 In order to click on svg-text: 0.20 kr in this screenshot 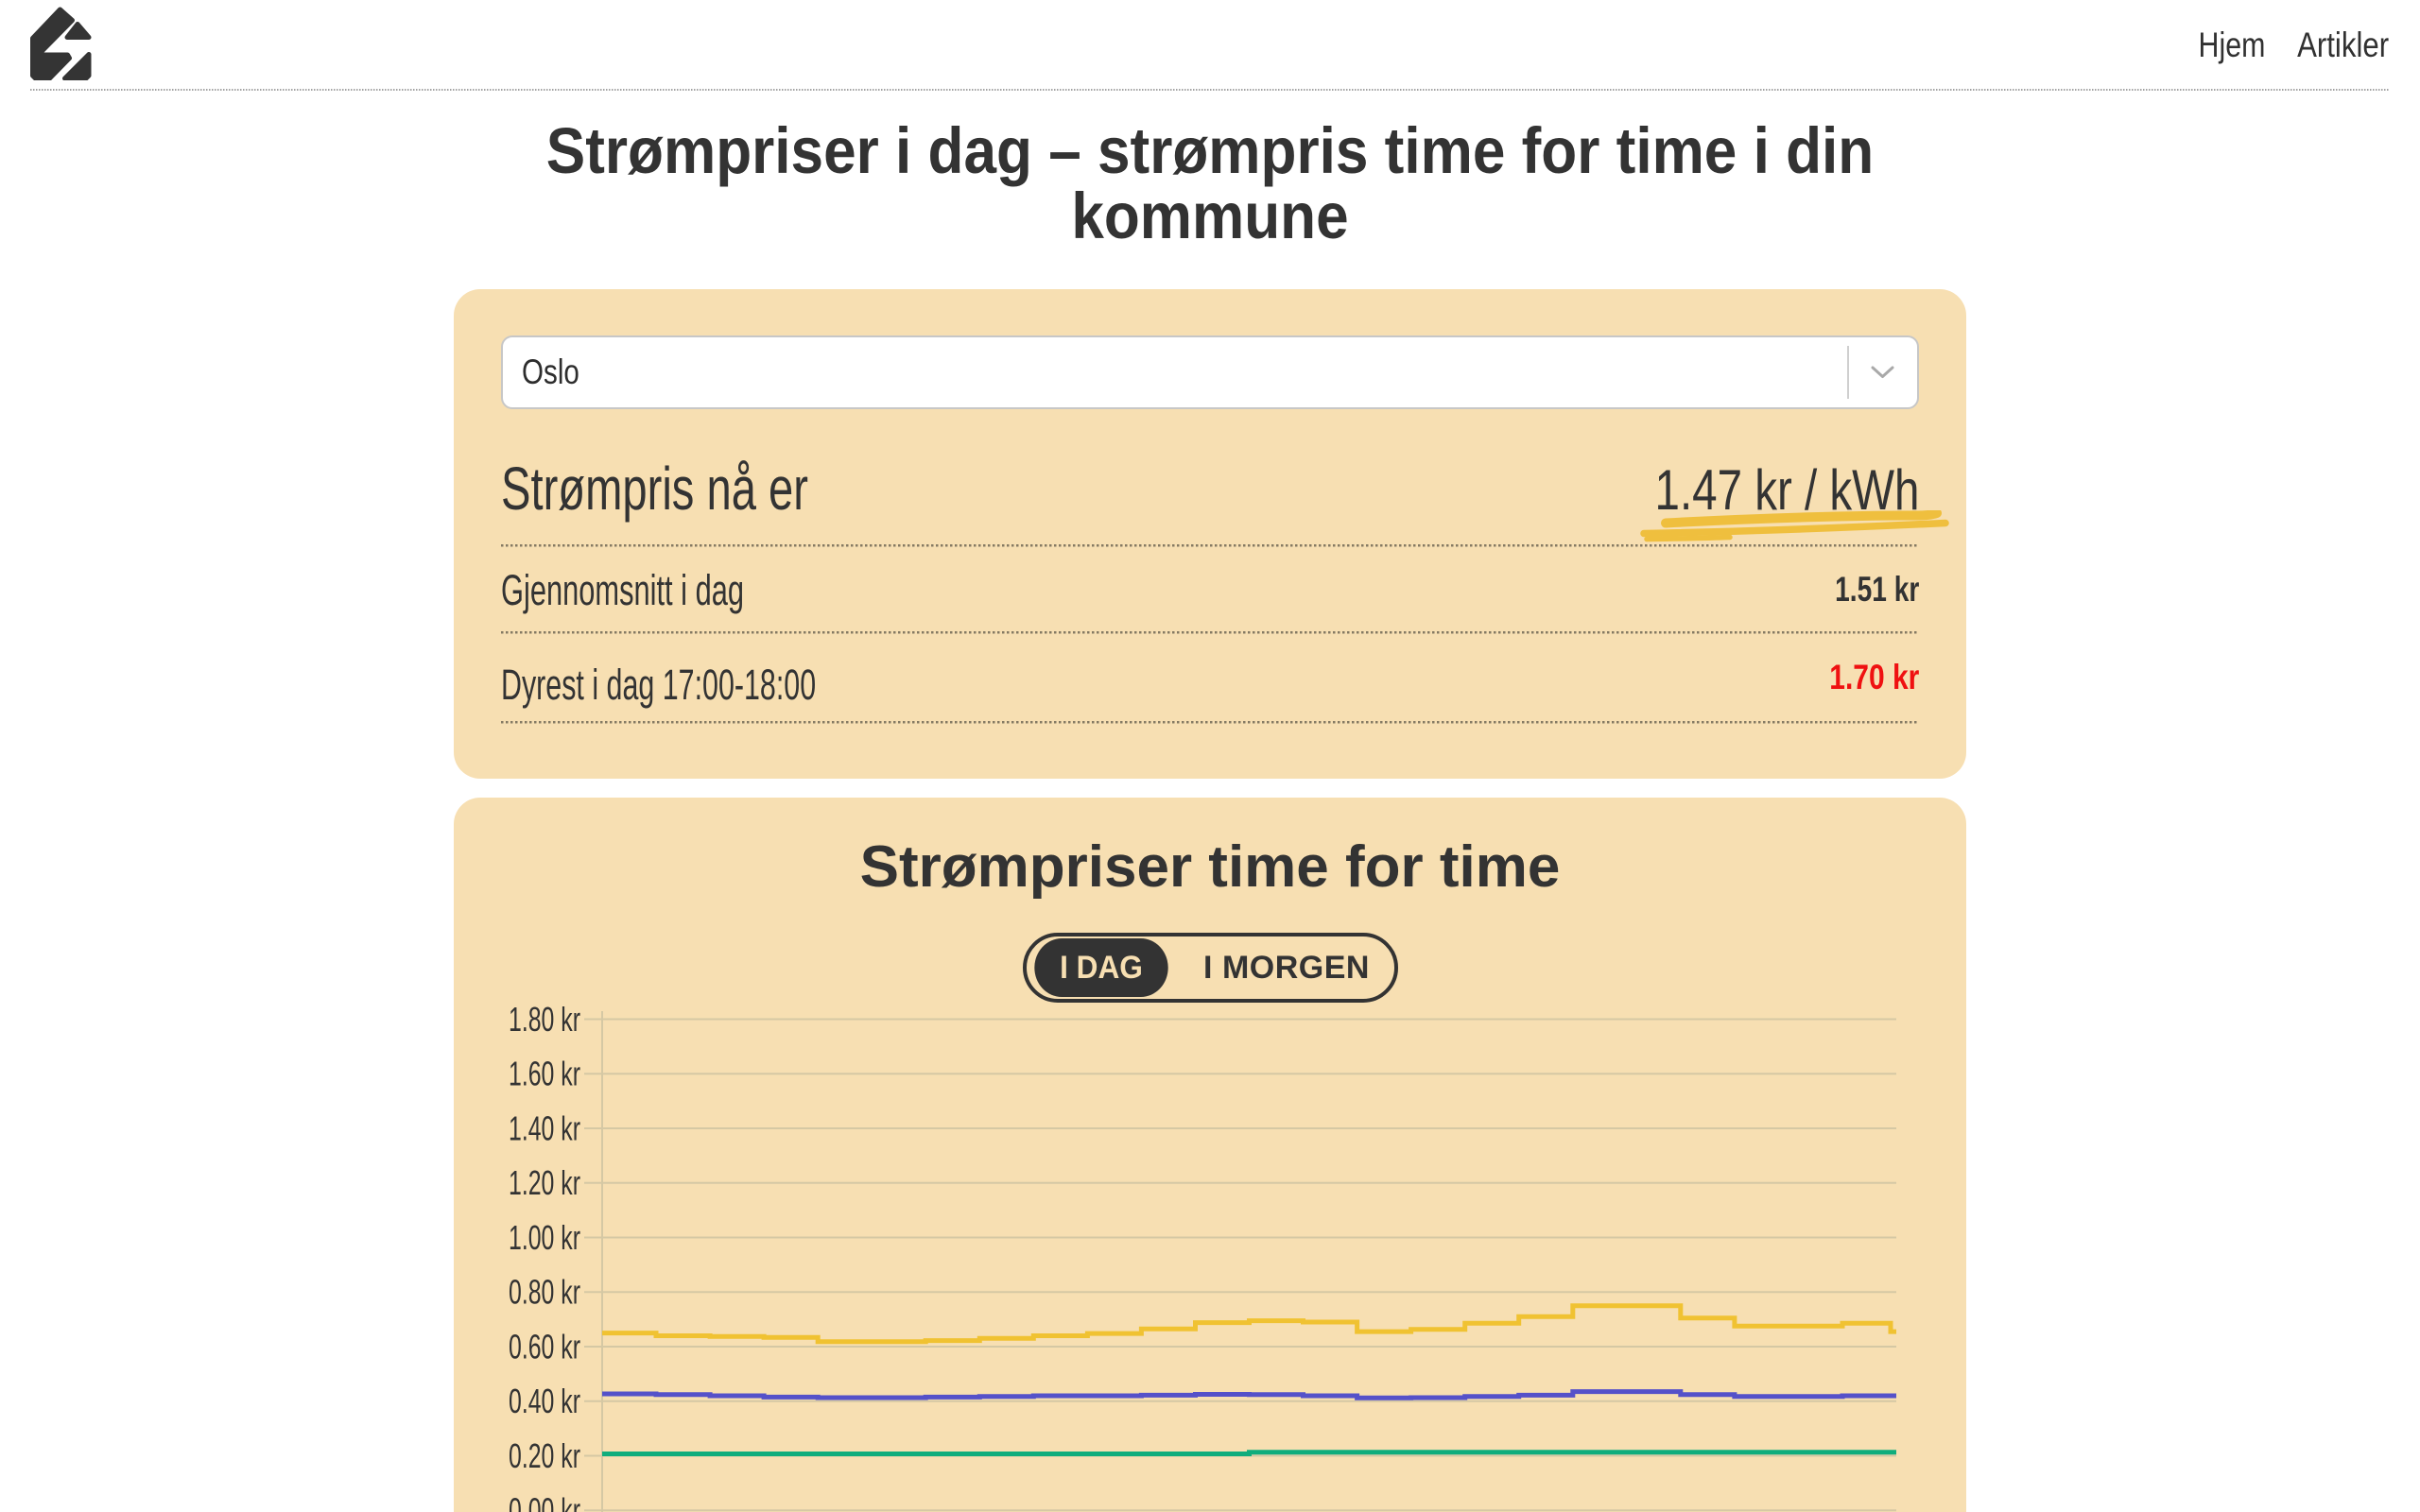, I will do `click(544, 1455)`.